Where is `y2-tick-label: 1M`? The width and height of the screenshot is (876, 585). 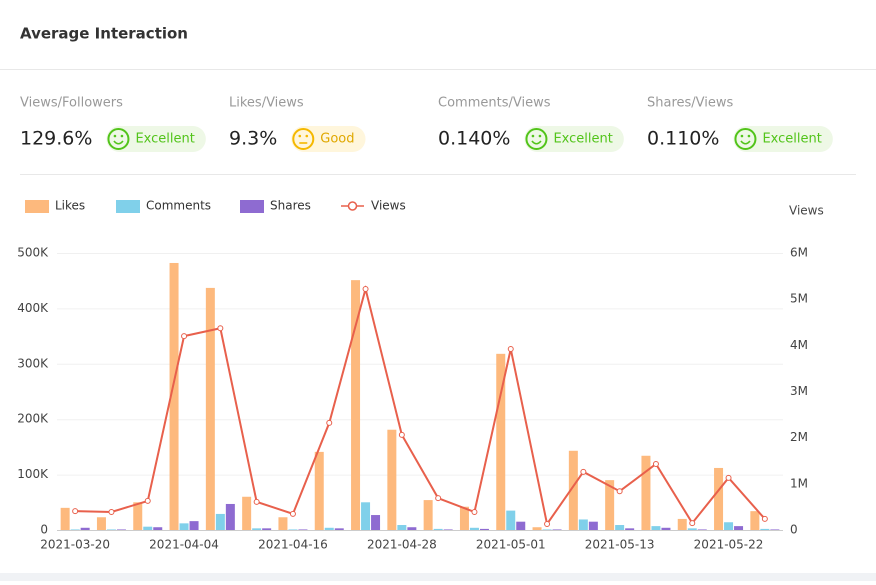
y2-tick-label: 1M is located at coordinates (799, 483).